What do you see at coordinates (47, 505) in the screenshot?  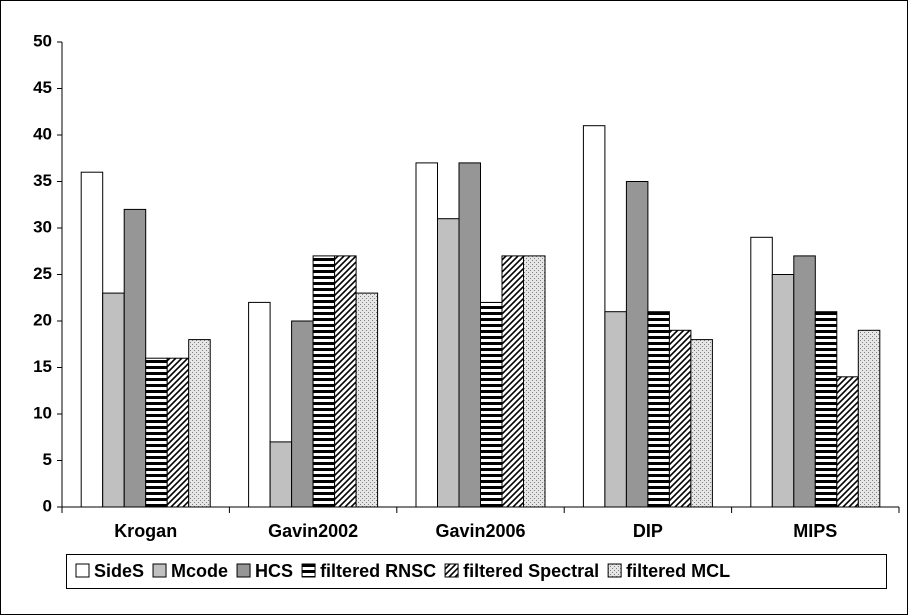 I see `y-tick-label: 0` at bounding box center [47, 505].